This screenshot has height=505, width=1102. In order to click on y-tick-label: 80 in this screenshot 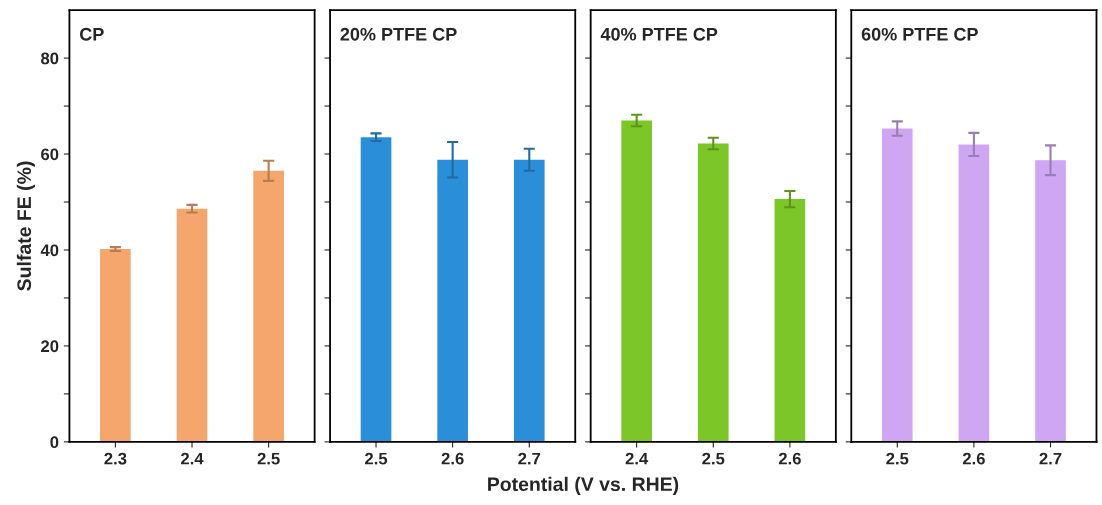, I will do `click(50, 58)`.